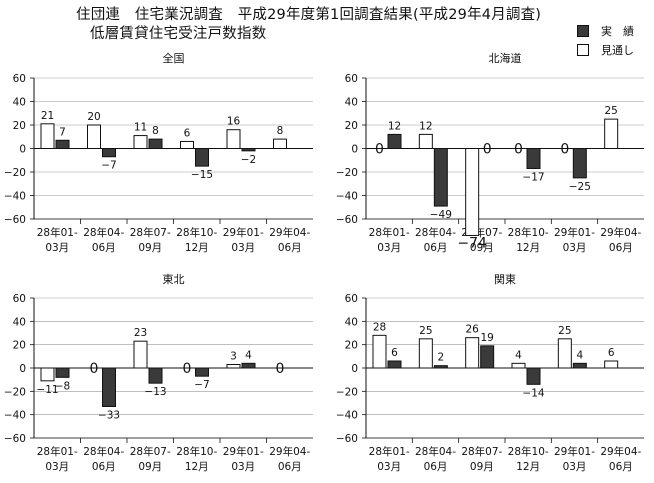  Describe the element at coordinates (243, 232) in the screenshot. I see `chart-1-xtick-label-line1: 29年01-` at that location.